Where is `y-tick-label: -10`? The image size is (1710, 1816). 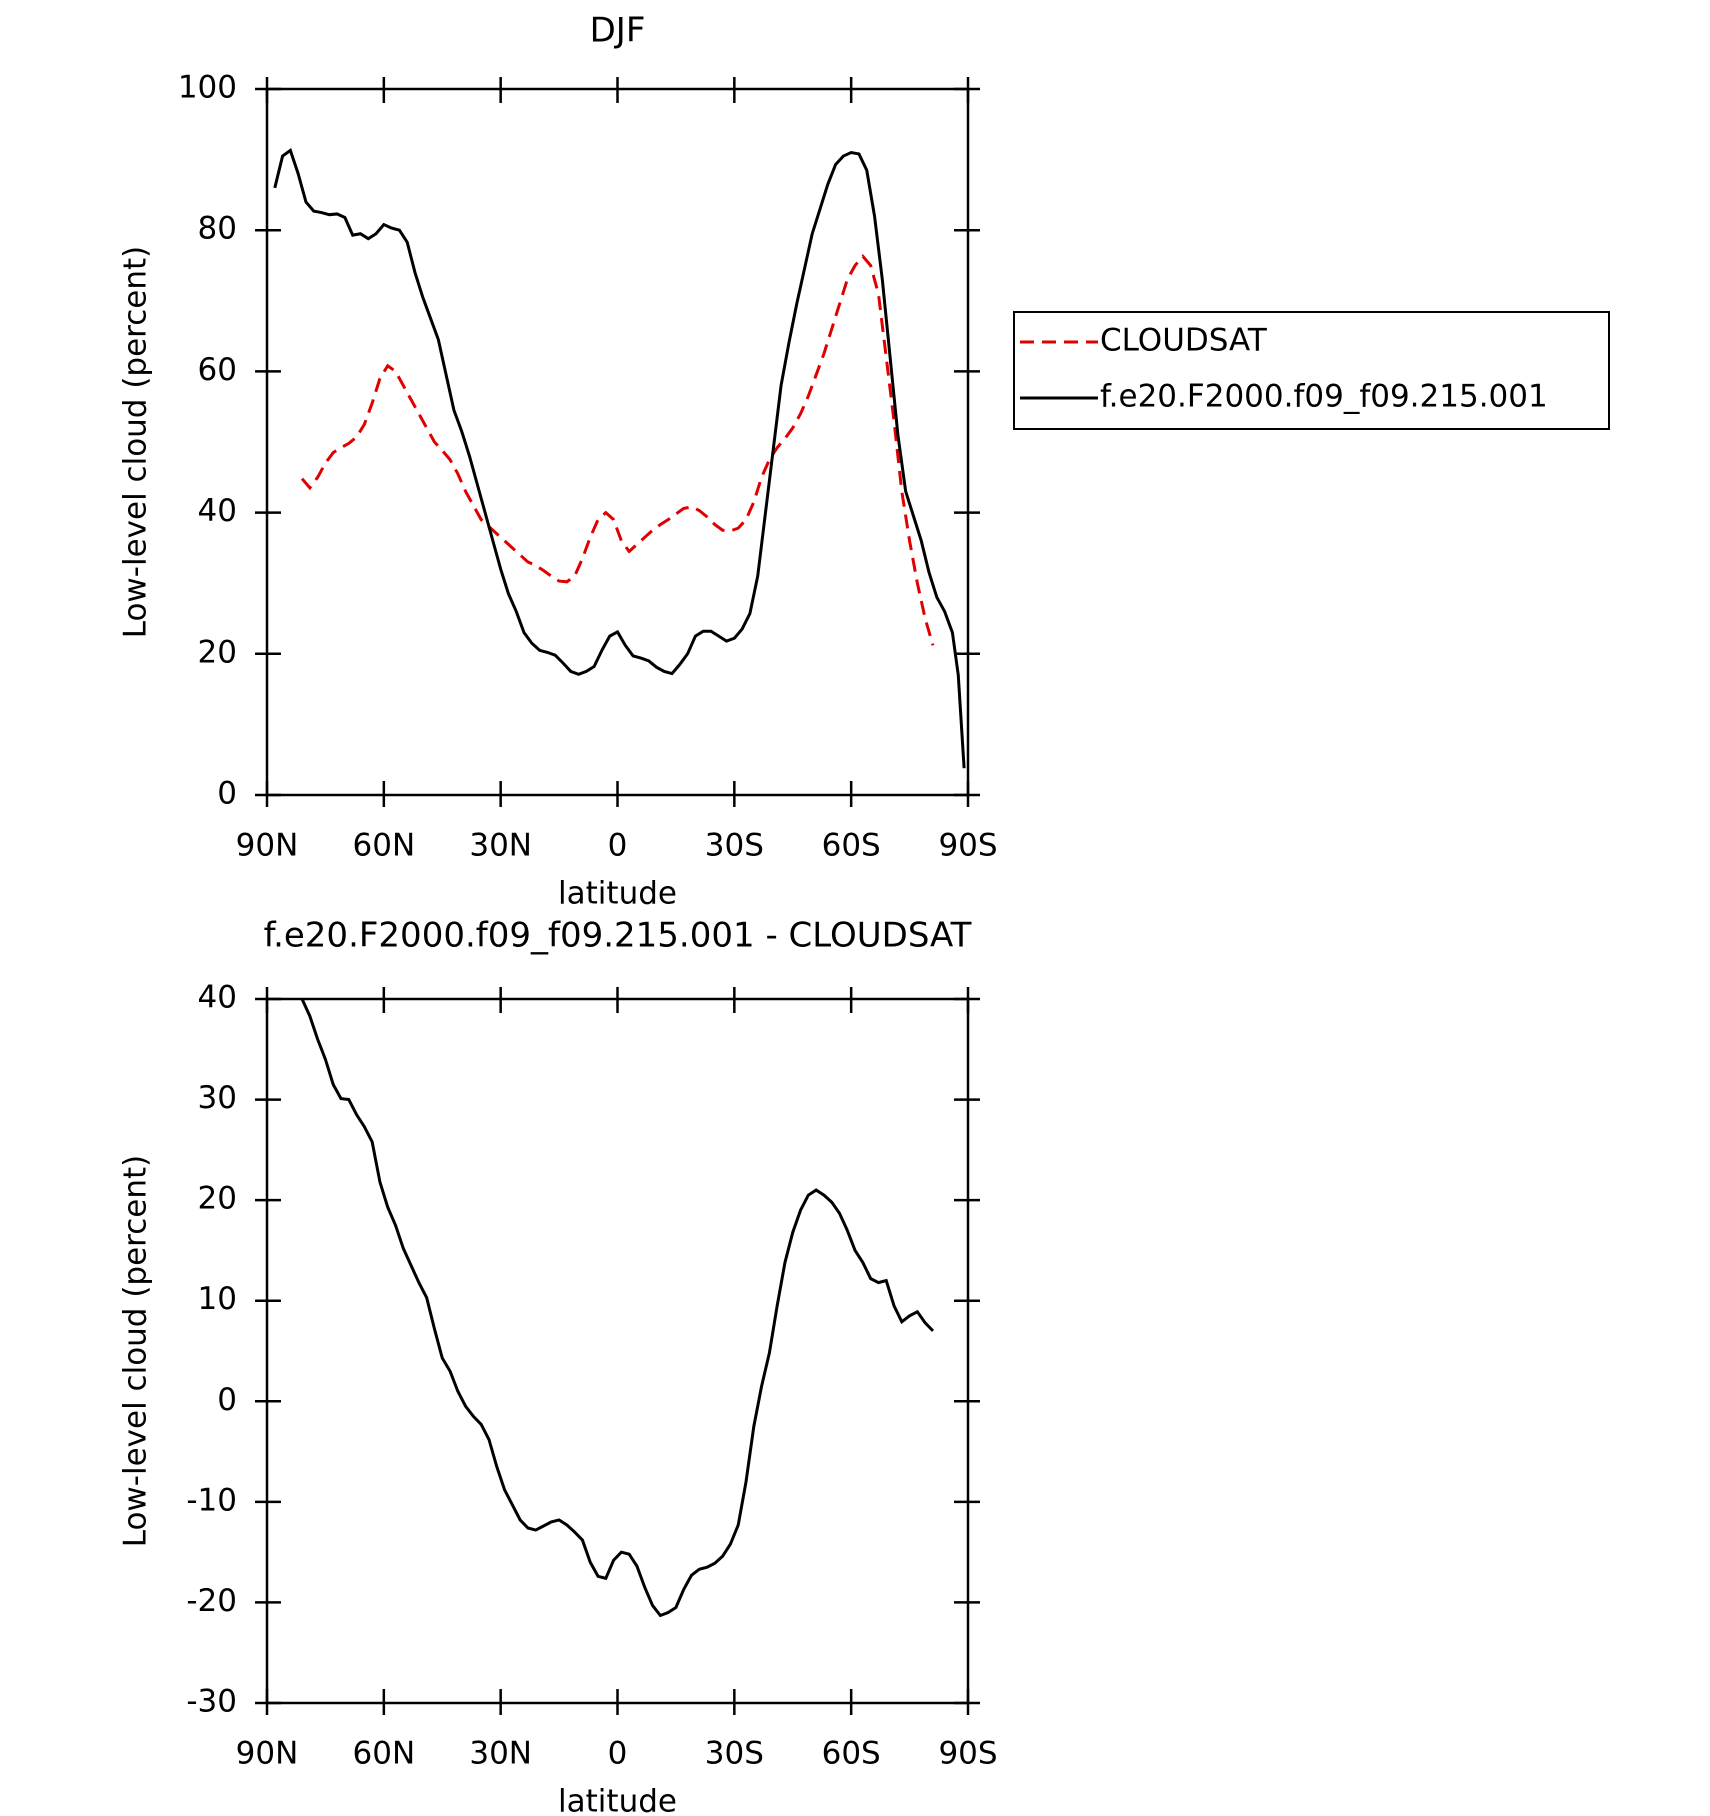 y-tick-label: -10 is located at coordinates (211, 1500).